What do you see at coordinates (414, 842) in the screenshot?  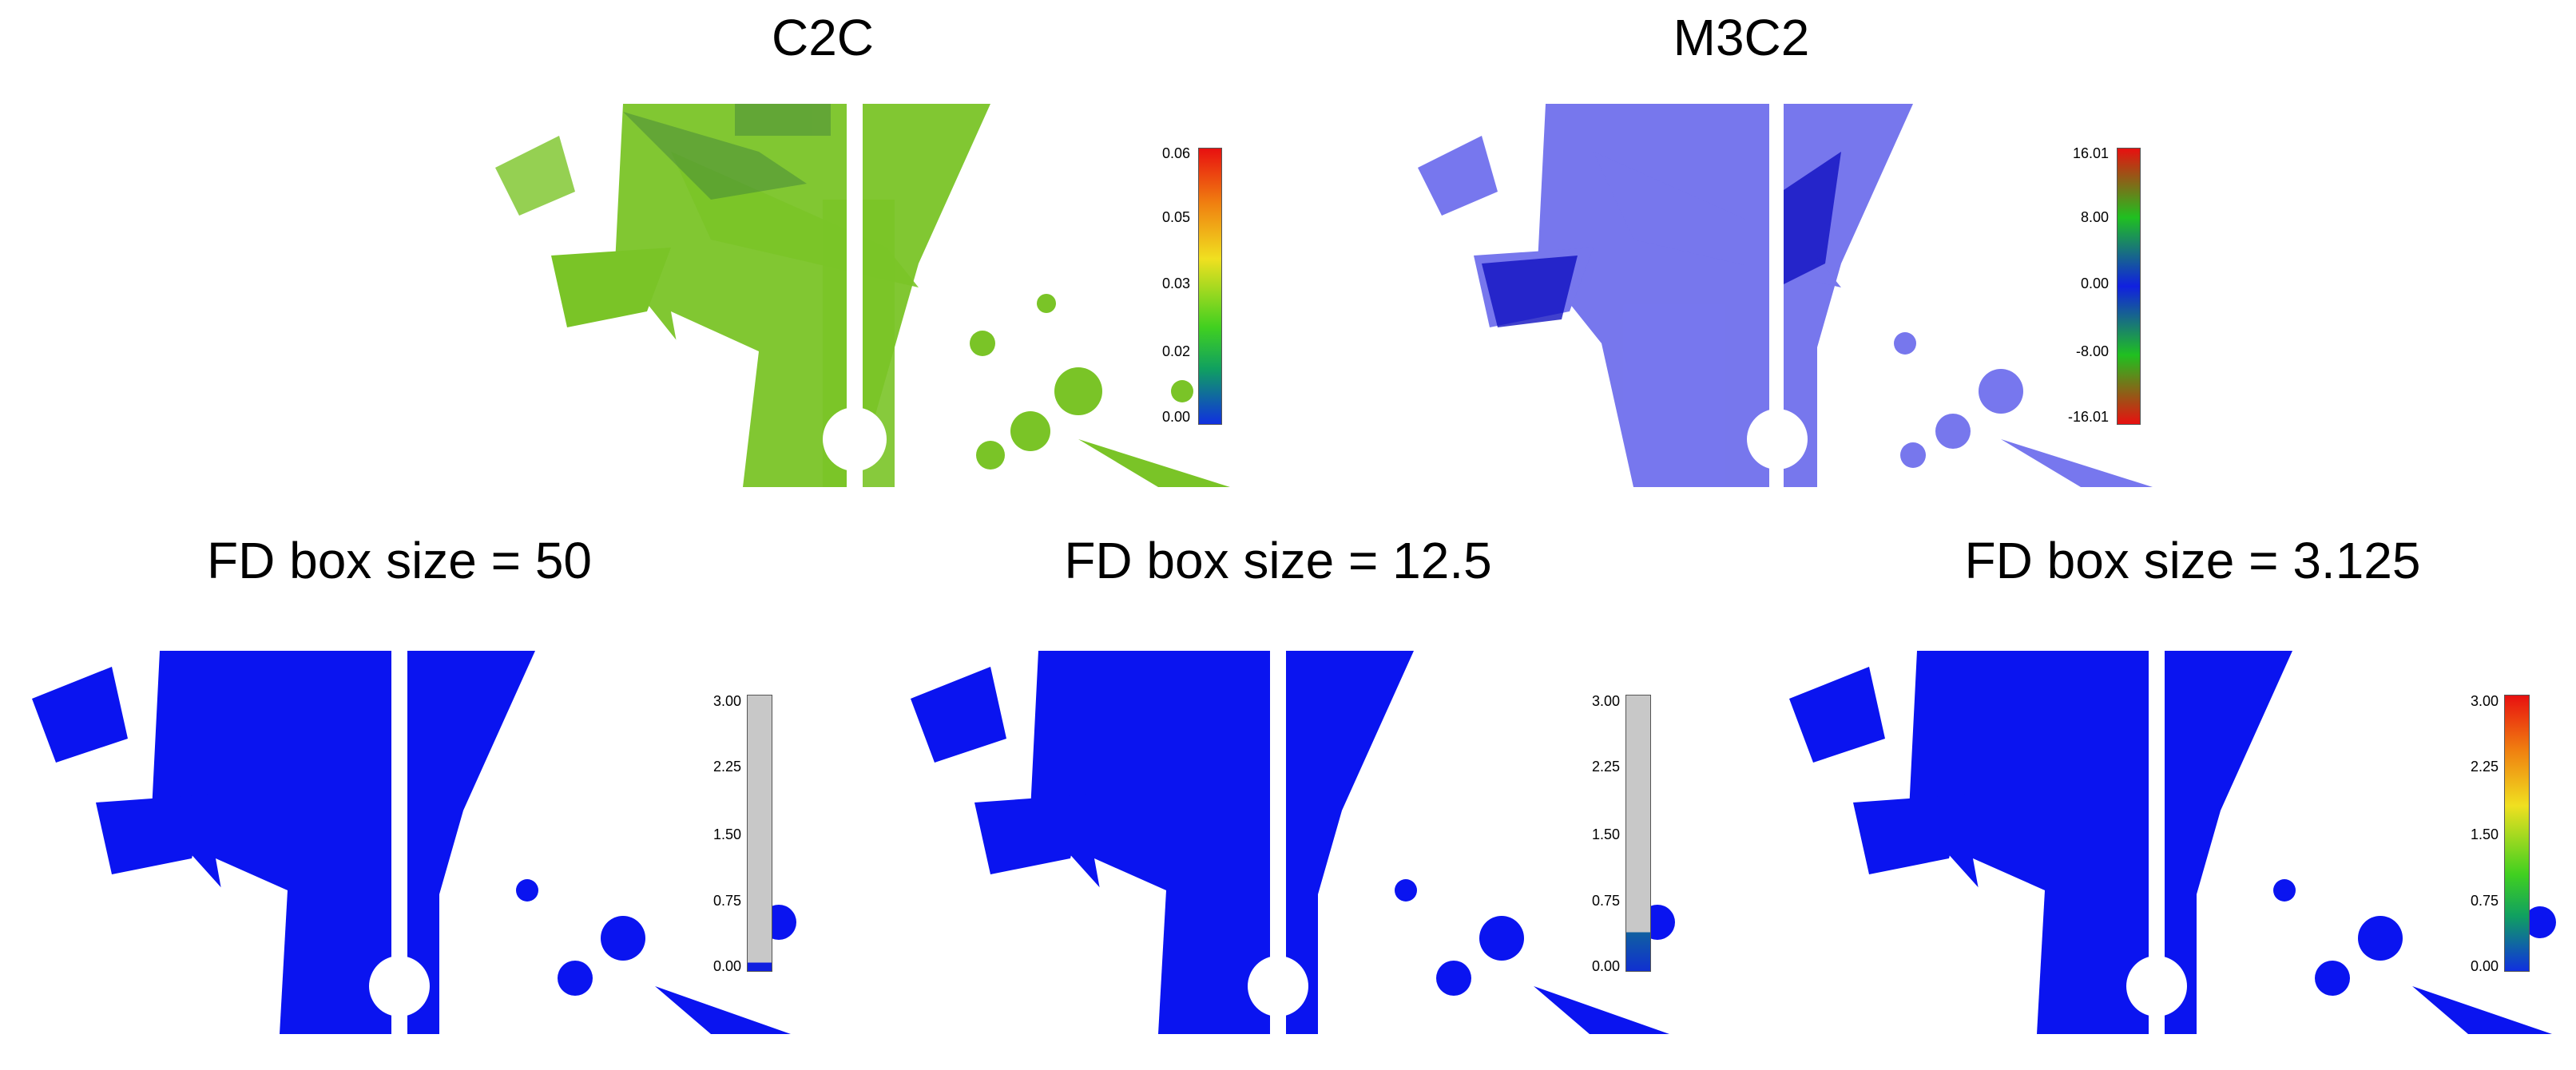 I see `fd50-cloud-image` at bounding box center [414, 842].